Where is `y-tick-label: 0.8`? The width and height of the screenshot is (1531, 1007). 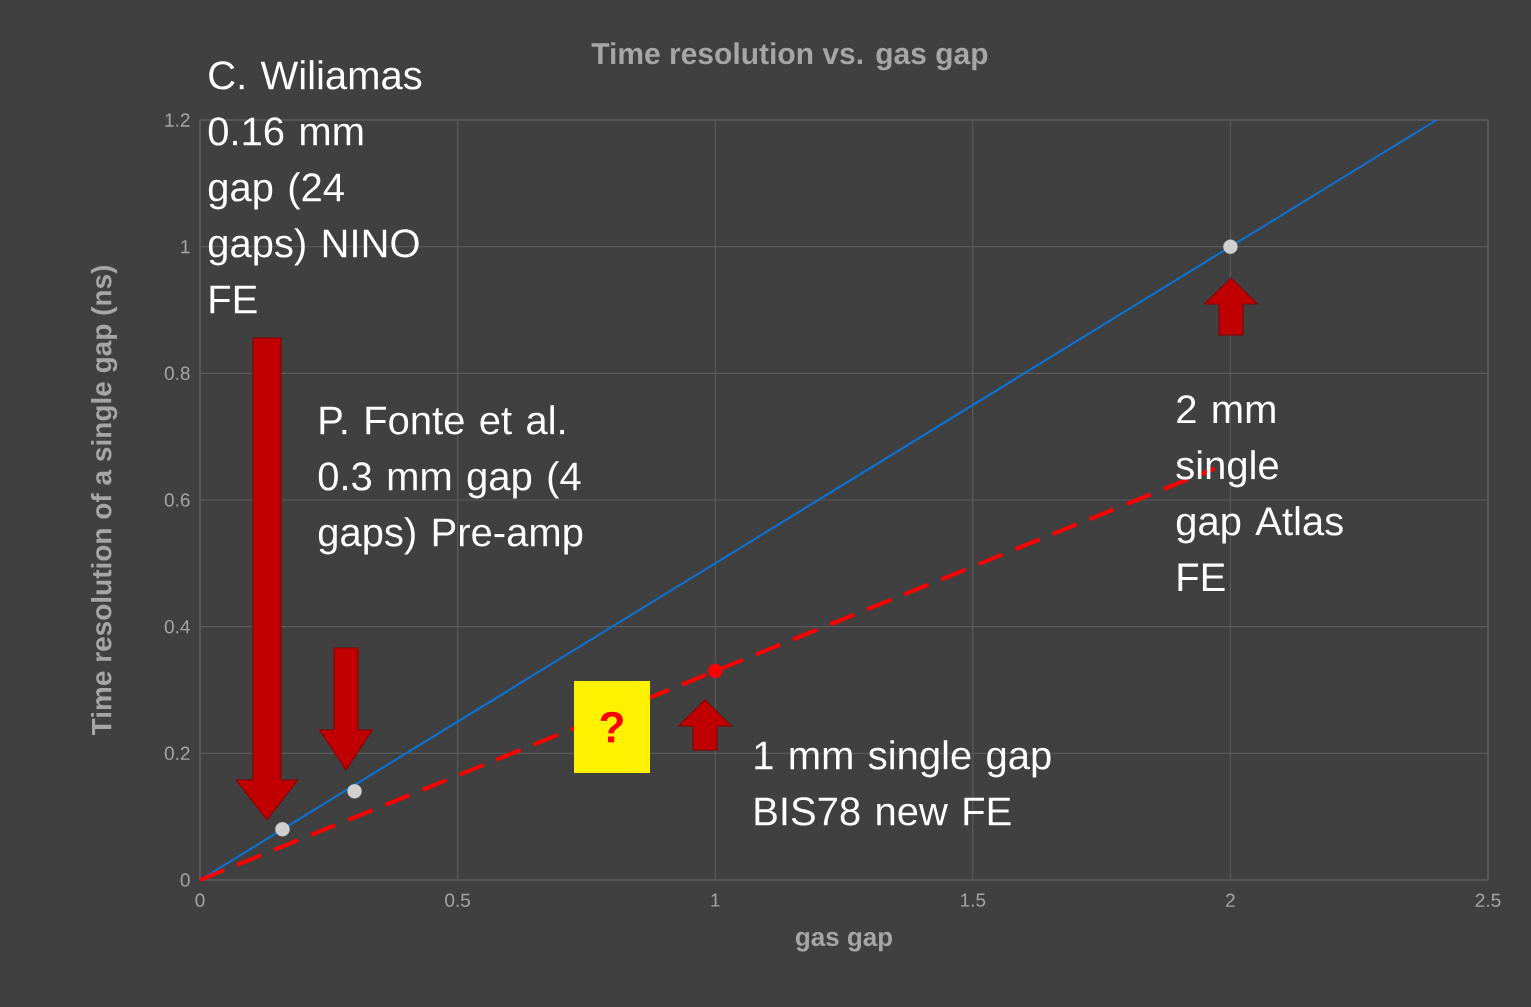
y-tick-label: 0.8 is located at coordinates (177, 373).